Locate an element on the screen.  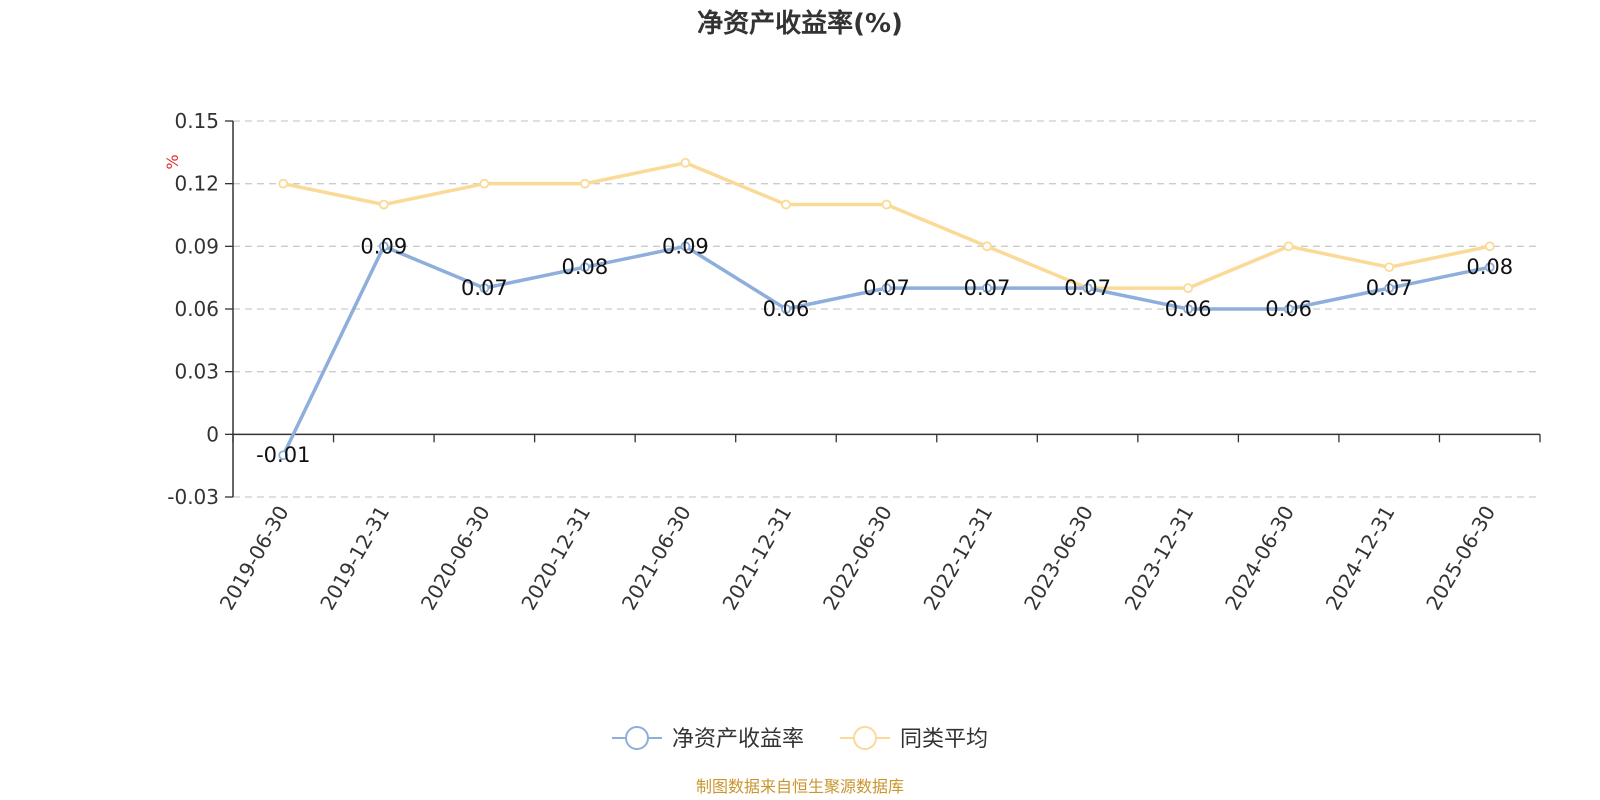
x-tick-label: 2021-12-31 is located at coordinates (756, 558).